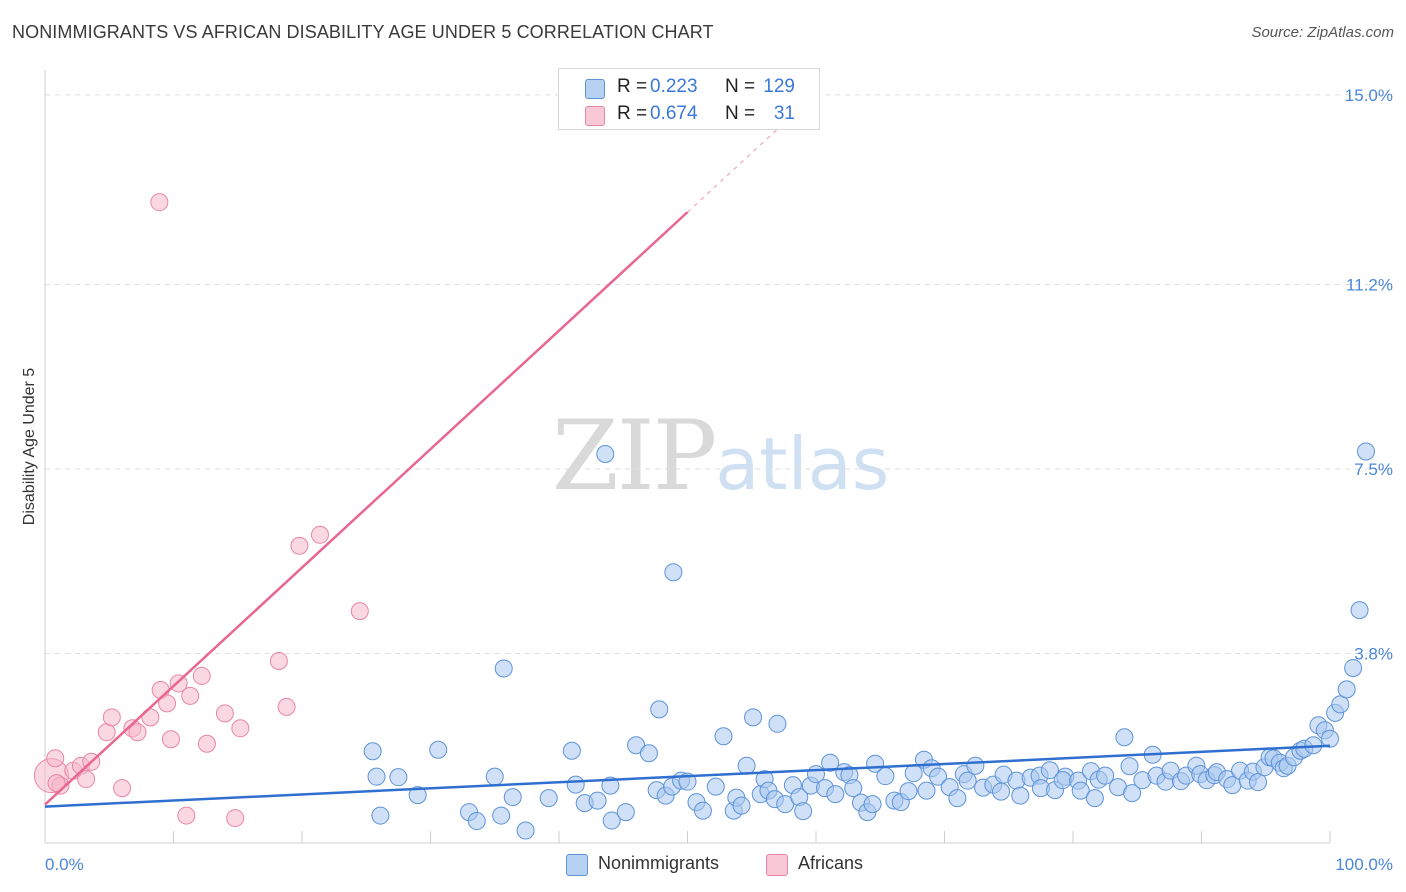 The image size is (1406, 892). Describe the element at coordinates (784, 113) in the screenshot. I see `n-value: 31` at that location.